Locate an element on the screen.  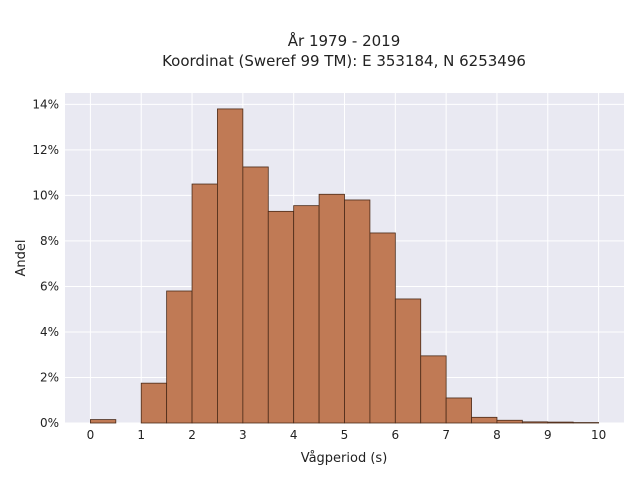
x-tick-label: 6 is located at coordinates (395, 435).